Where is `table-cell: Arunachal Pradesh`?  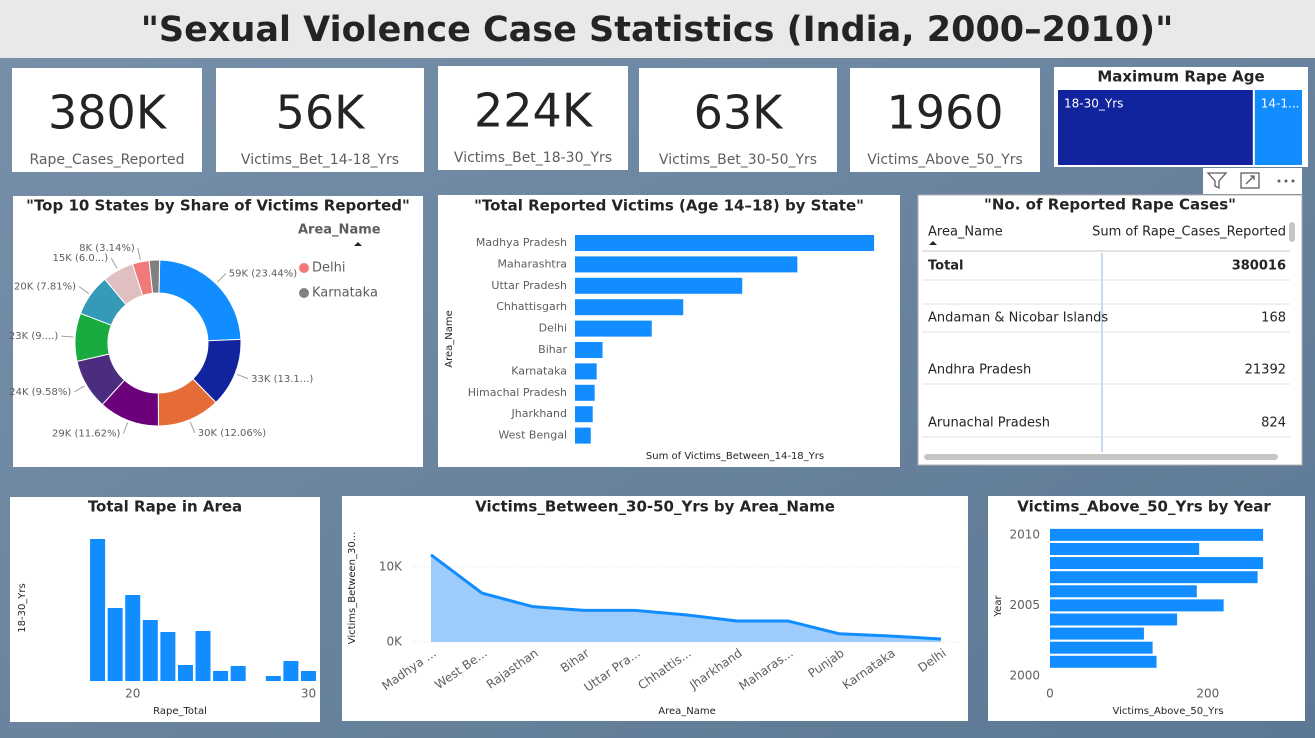 table-cell: Arunachal Pradesh is located at coordinates (989, 423).